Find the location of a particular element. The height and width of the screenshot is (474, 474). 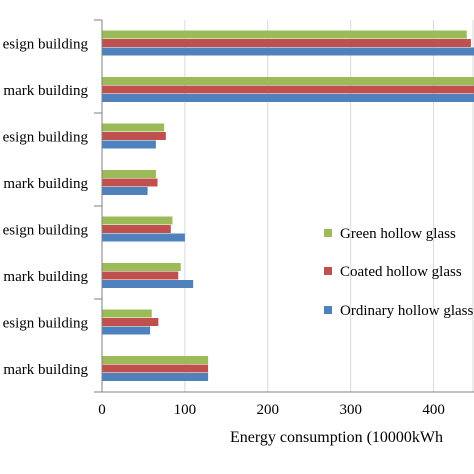

legend-label-2: Coated hollow glass is located at coordinates (401, 272).